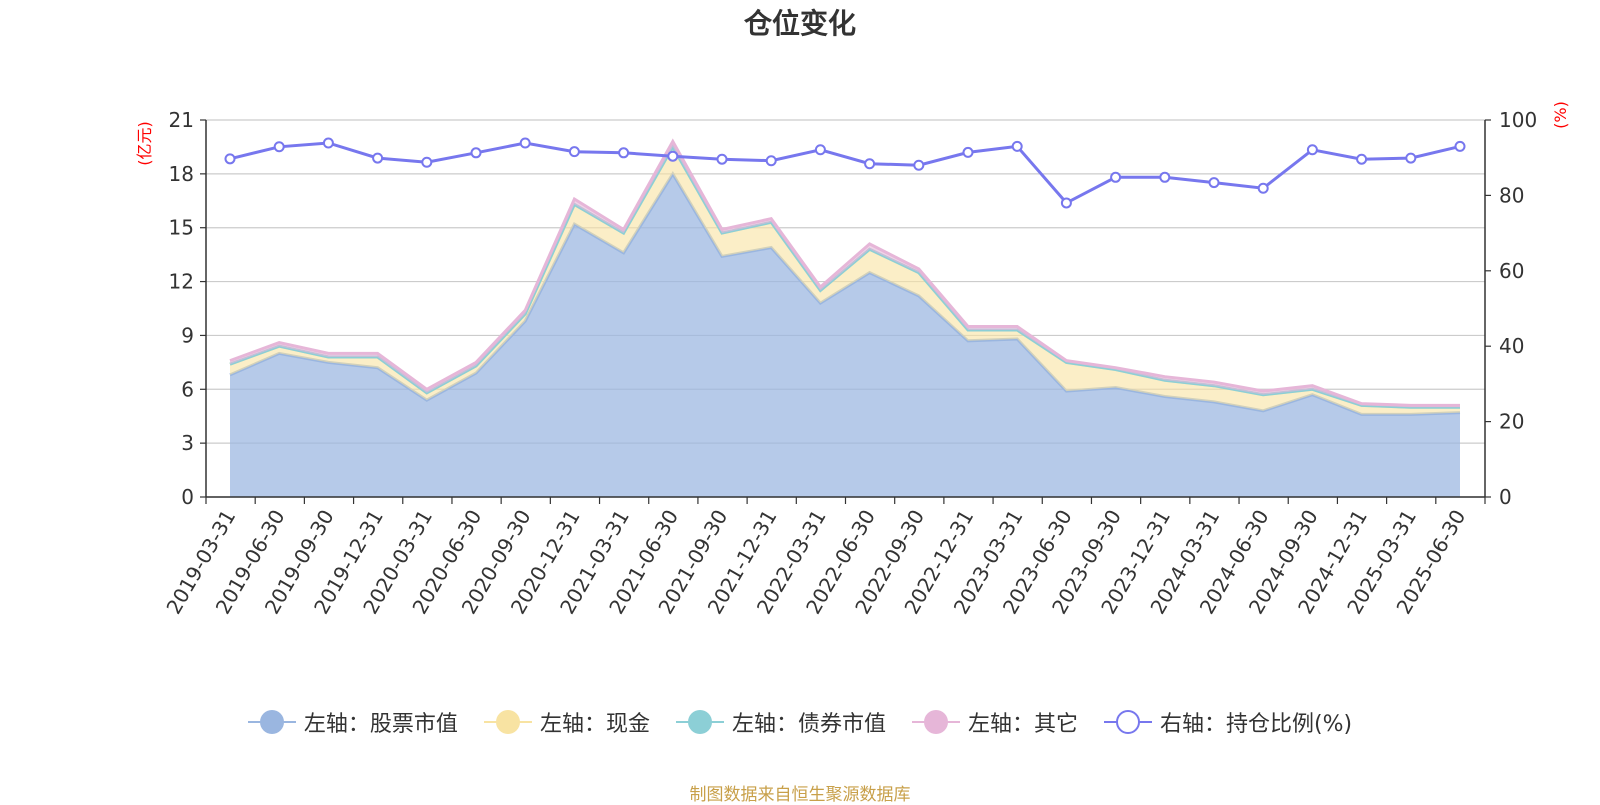 Image resolution: width=1600 pixels, height=805 pixels. Describe the element at coordinates (1511, 346) in the screenshot. I see `right-tick-label: 40` at that location.